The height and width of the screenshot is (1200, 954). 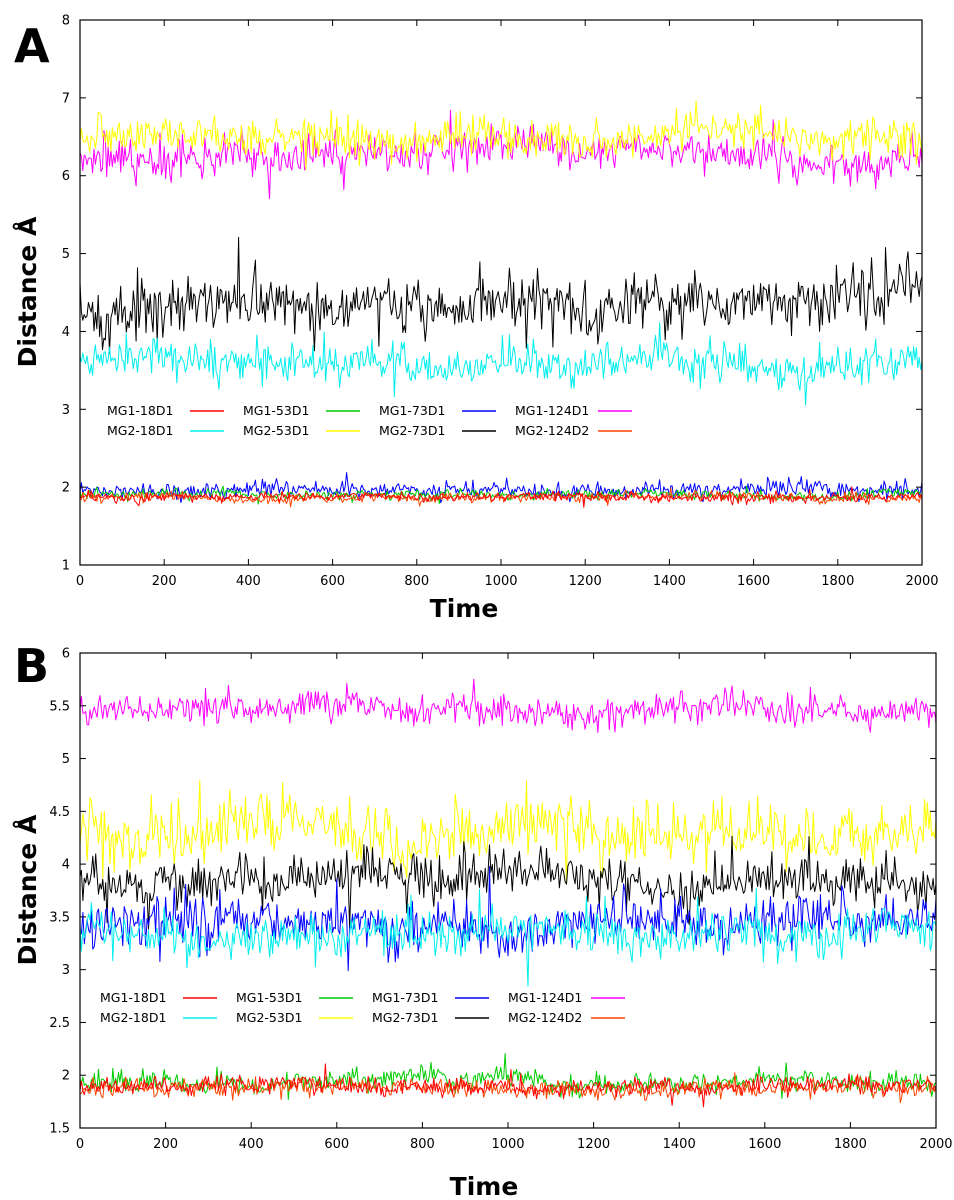 What do you see at coordinates (248, 581) in the screenshot?
I see `x-tick-label-a: 400` at bounding box center [248, 581].